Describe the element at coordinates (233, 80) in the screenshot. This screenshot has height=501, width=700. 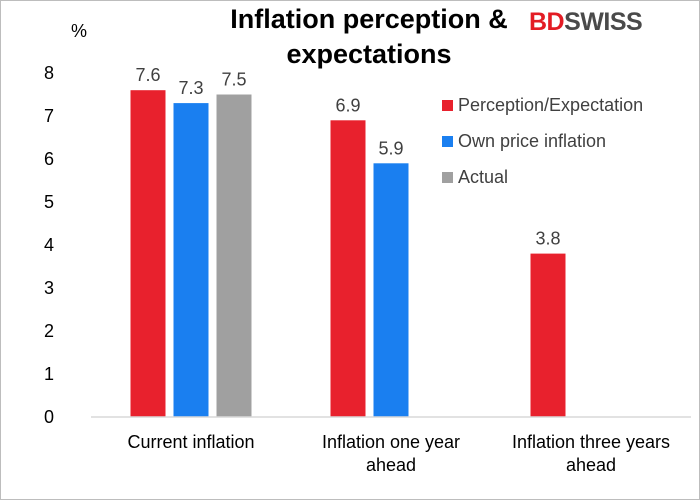
I see `data-label: 7.5` at that location.